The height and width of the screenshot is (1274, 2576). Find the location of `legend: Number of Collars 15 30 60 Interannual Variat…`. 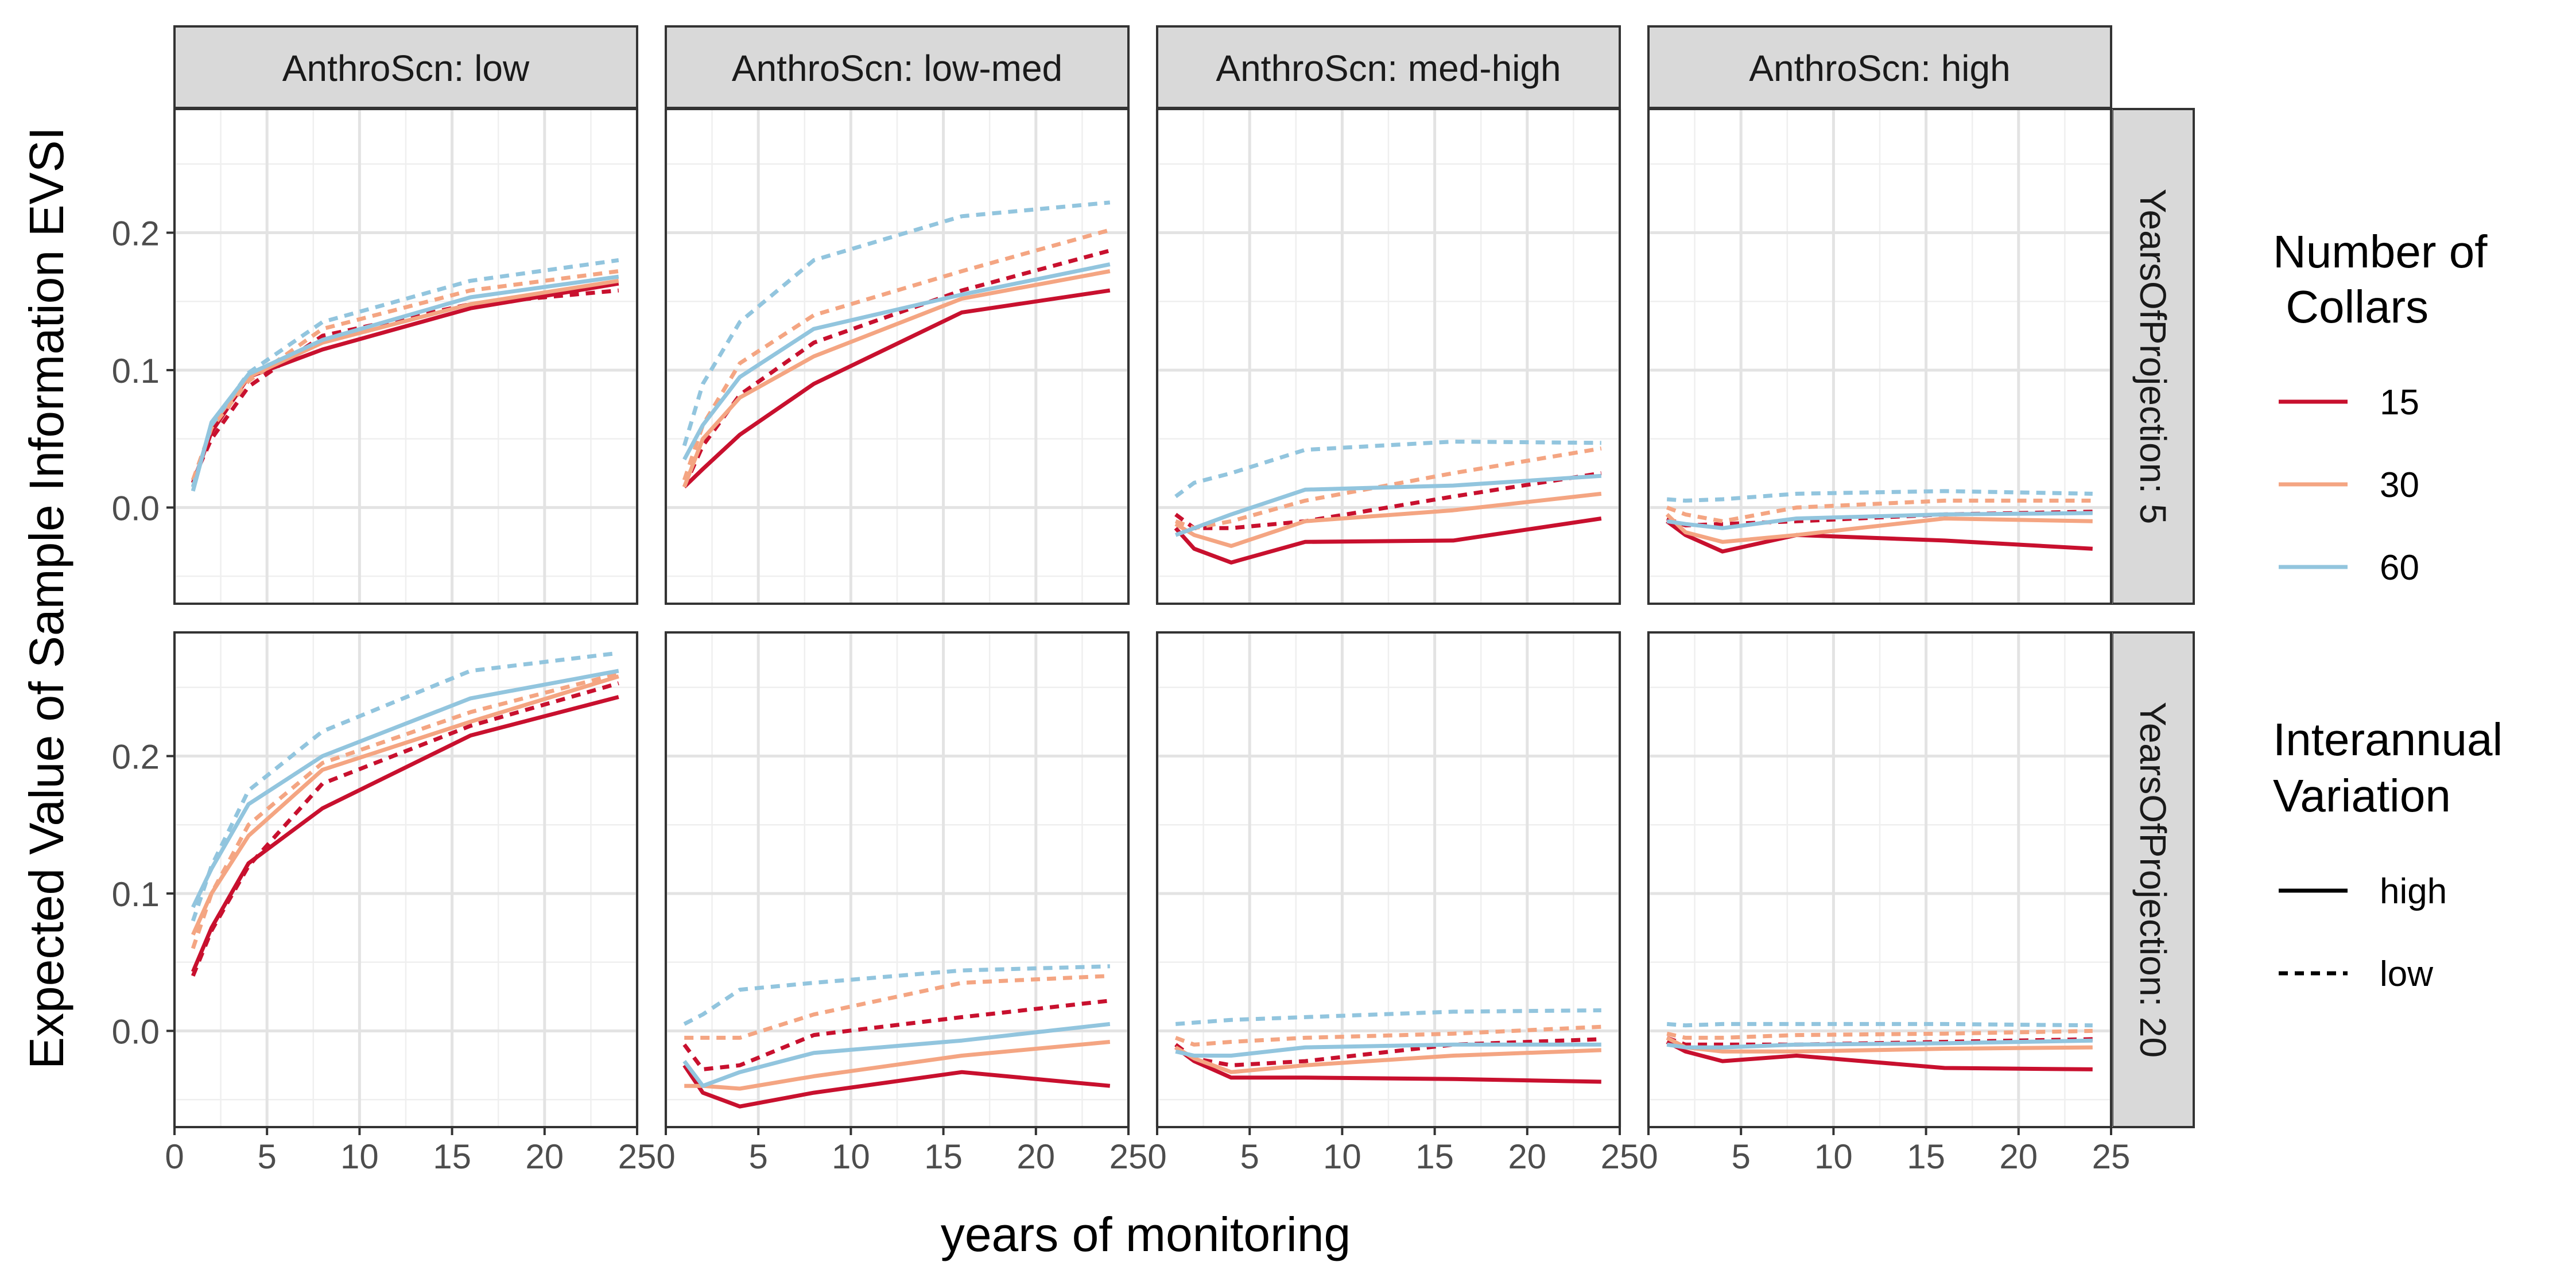

legend: Number of Collars 15 30 60 Interannual Variat… is located at coordinates (2388, 610).